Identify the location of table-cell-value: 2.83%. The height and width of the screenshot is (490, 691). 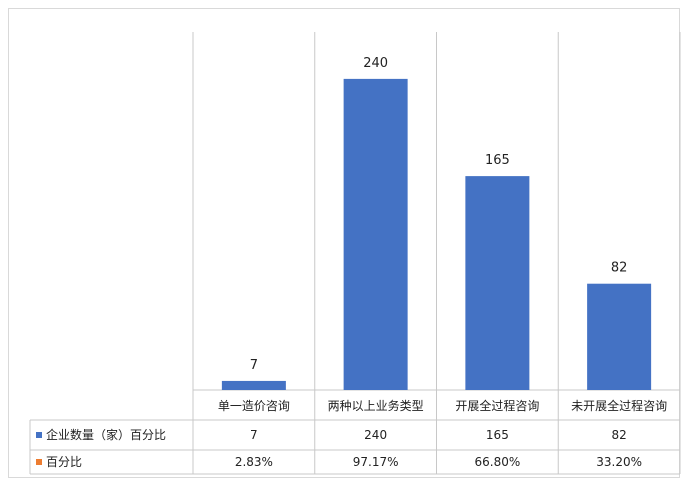
(254, 462).